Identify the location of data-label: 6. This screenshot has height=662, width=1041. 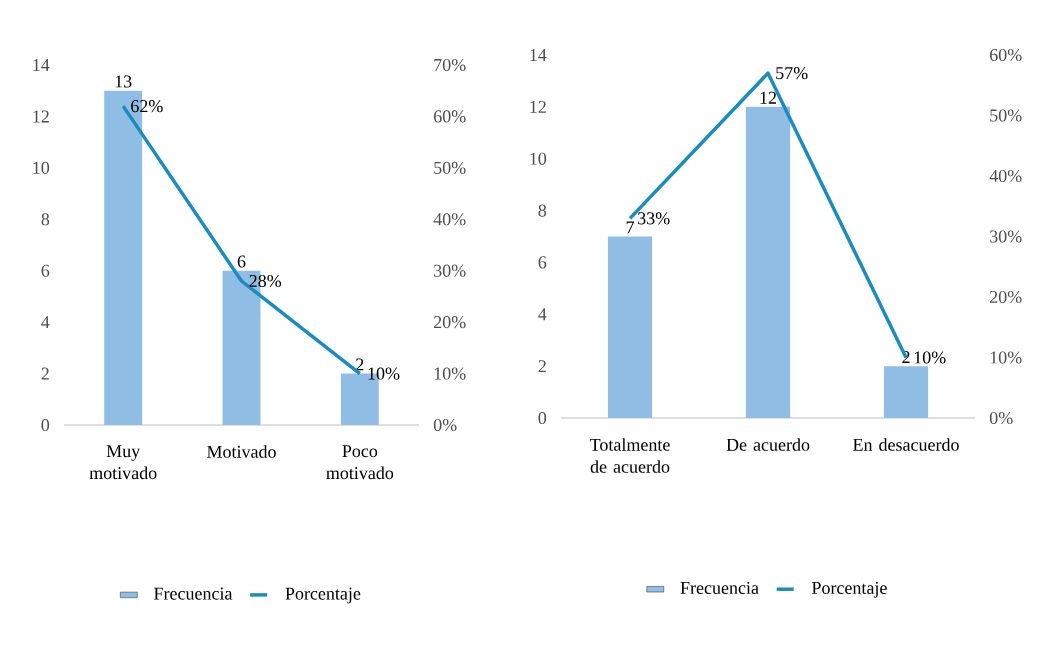
(241, 261).